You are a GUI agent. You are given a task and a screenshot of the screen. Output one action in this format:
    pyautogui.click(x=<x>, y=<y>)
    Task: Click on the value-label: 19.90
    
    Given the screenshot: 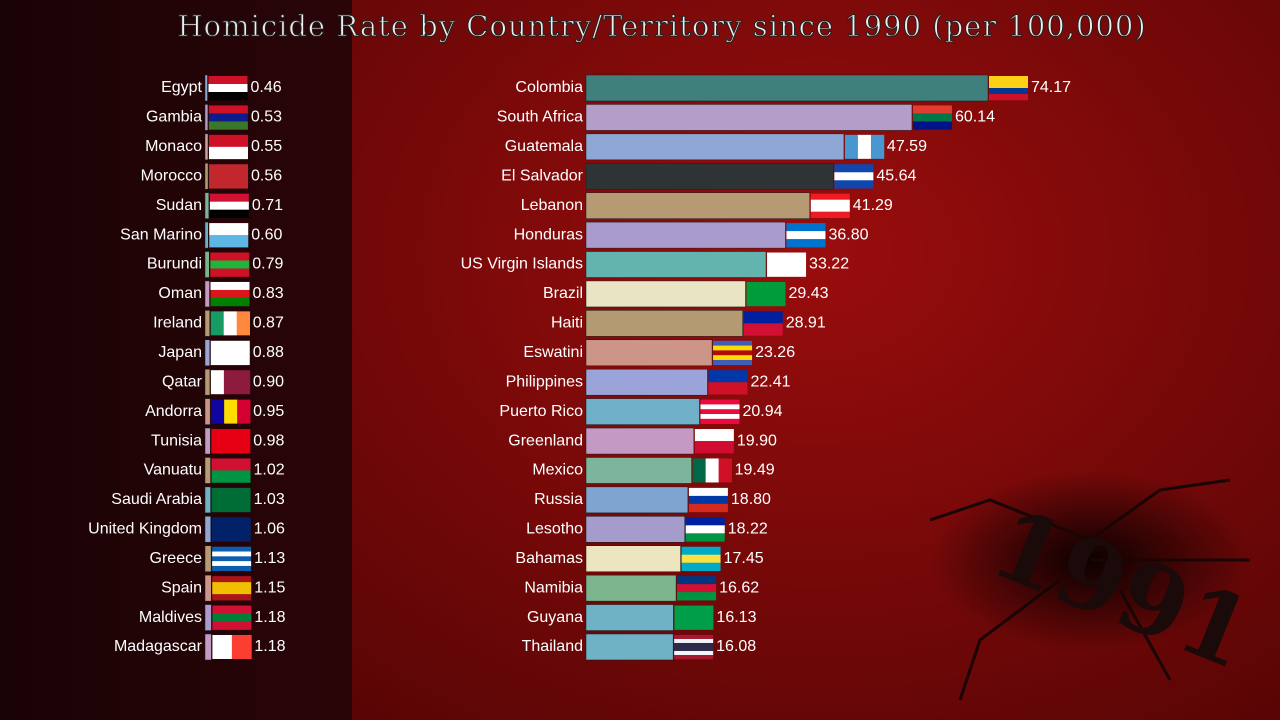 What is the action you would take?
    pyautogui.click(x=757, y=440)
    